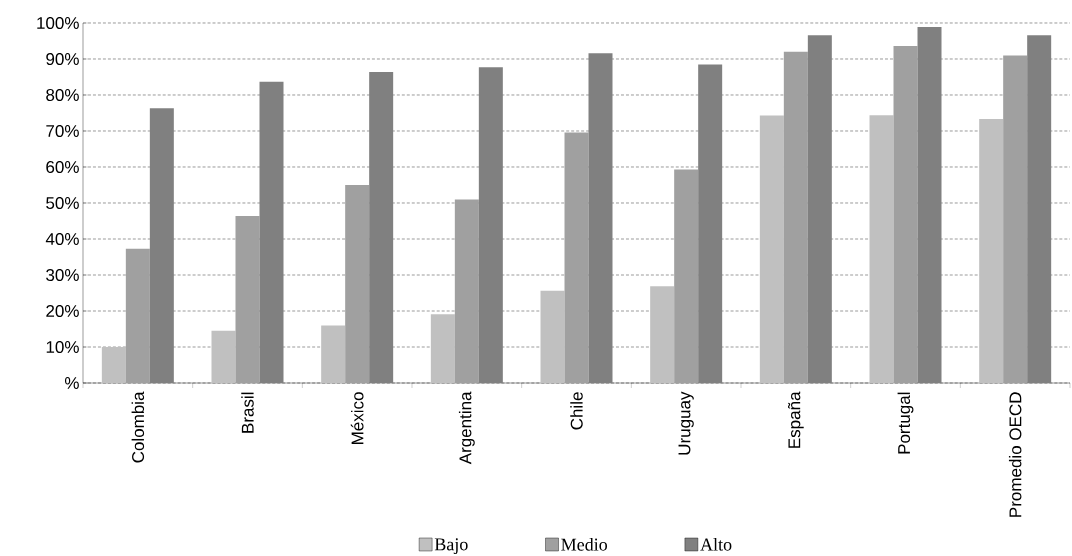 The width and height of the screenshot is (1072, 556). I want to click on x-tick-label: España, so click(795, 419).